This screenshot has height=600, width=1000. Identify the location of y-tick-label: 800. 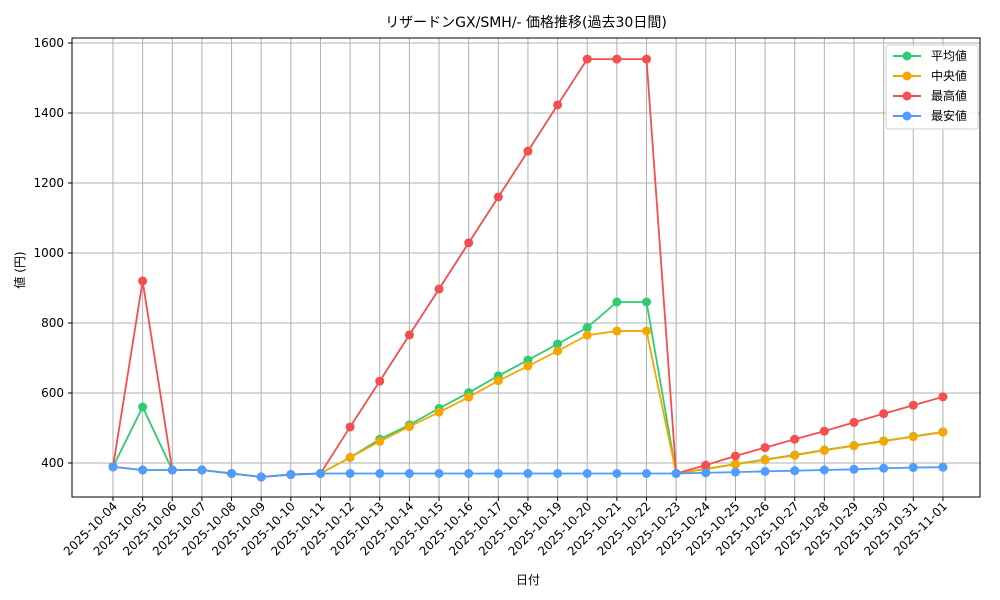
(52, 323).